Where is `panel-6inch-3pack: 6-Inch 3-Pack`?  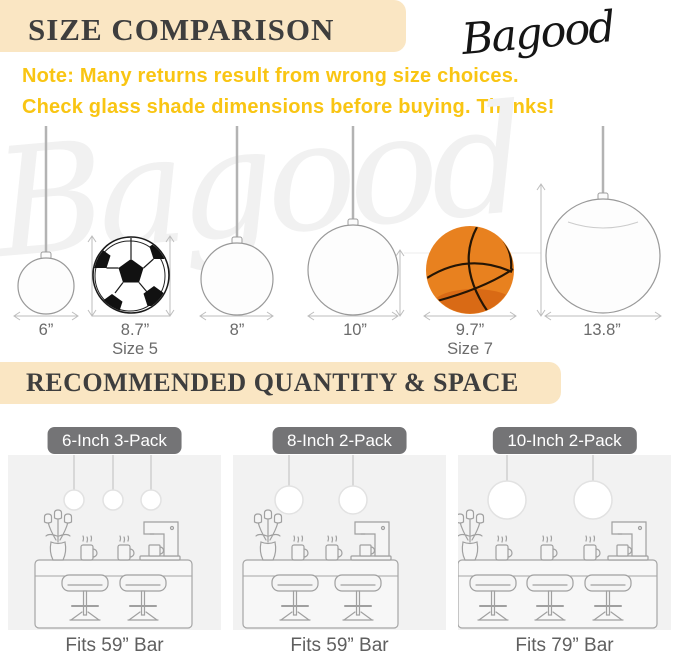 panel-6inch-3pack: 6-Inch 3-Pack is located at coordinates (114, 528).